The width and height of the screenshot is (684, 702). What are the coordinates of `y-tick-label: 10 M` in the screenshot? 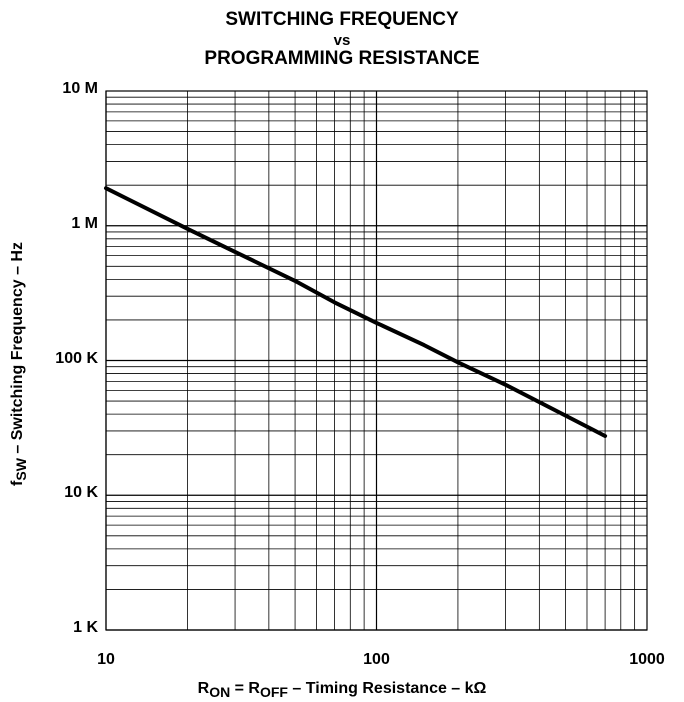 It's located at (80, 88).